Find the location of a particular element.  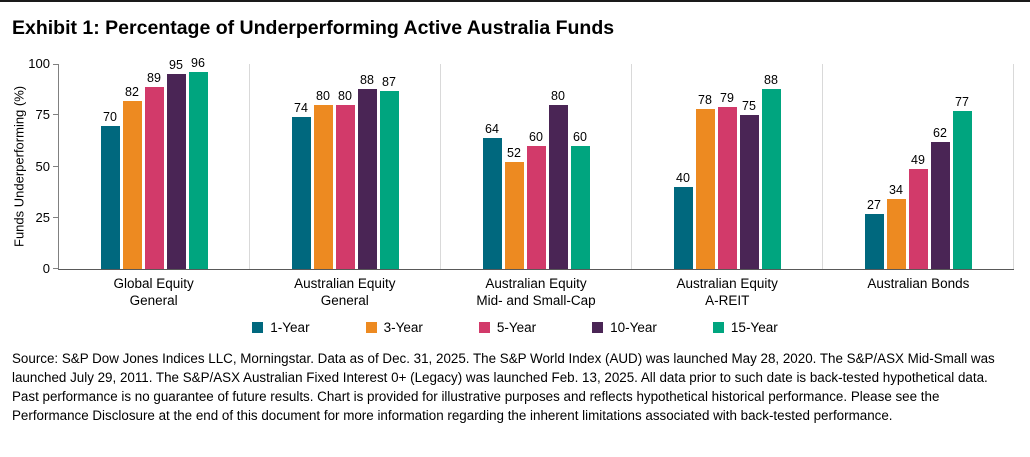

bar-value-label: 75 is located at coordinates (749, 106).